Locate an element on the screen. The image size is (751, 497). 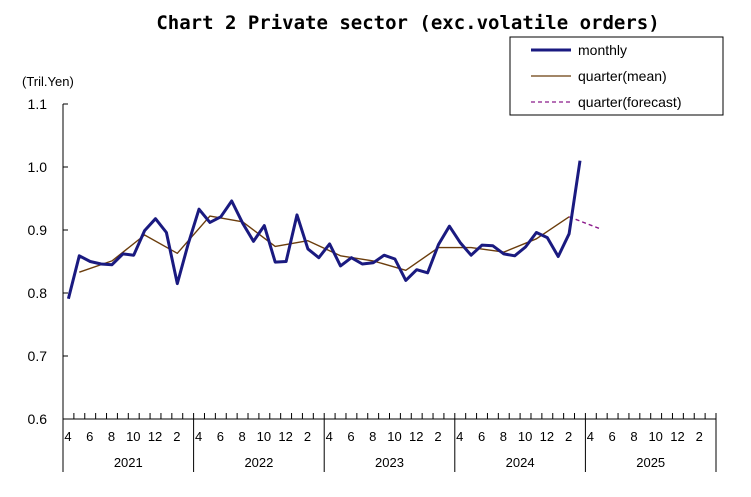
y-ticks: 0.6 0.7 0.8 0.9 1.0 1.1 is located at coordinates (48, 261).